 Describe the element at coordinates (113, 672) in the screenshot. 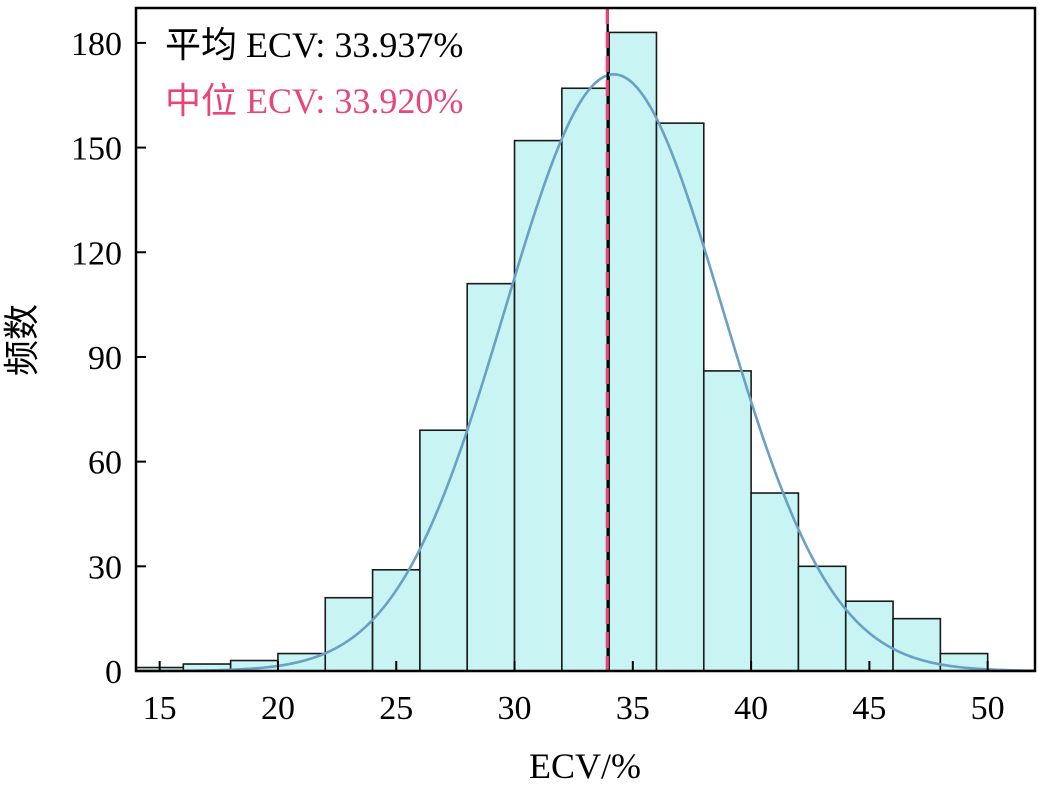

I see `y-tick-label: 0` at that location.